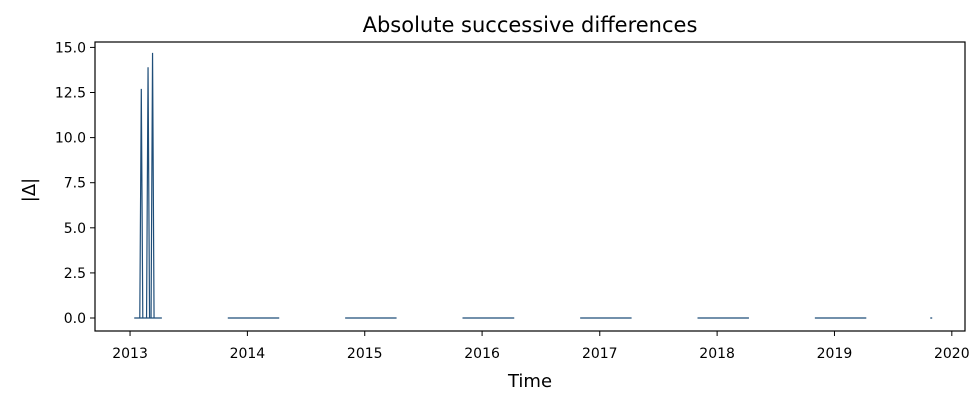 The image size is (979, 405). Describe the element at coordinates (541, 346) in the screenshot. I see `x-axis: 2013 2014 2015 2016 2017 2018 2019 2020` at that location.